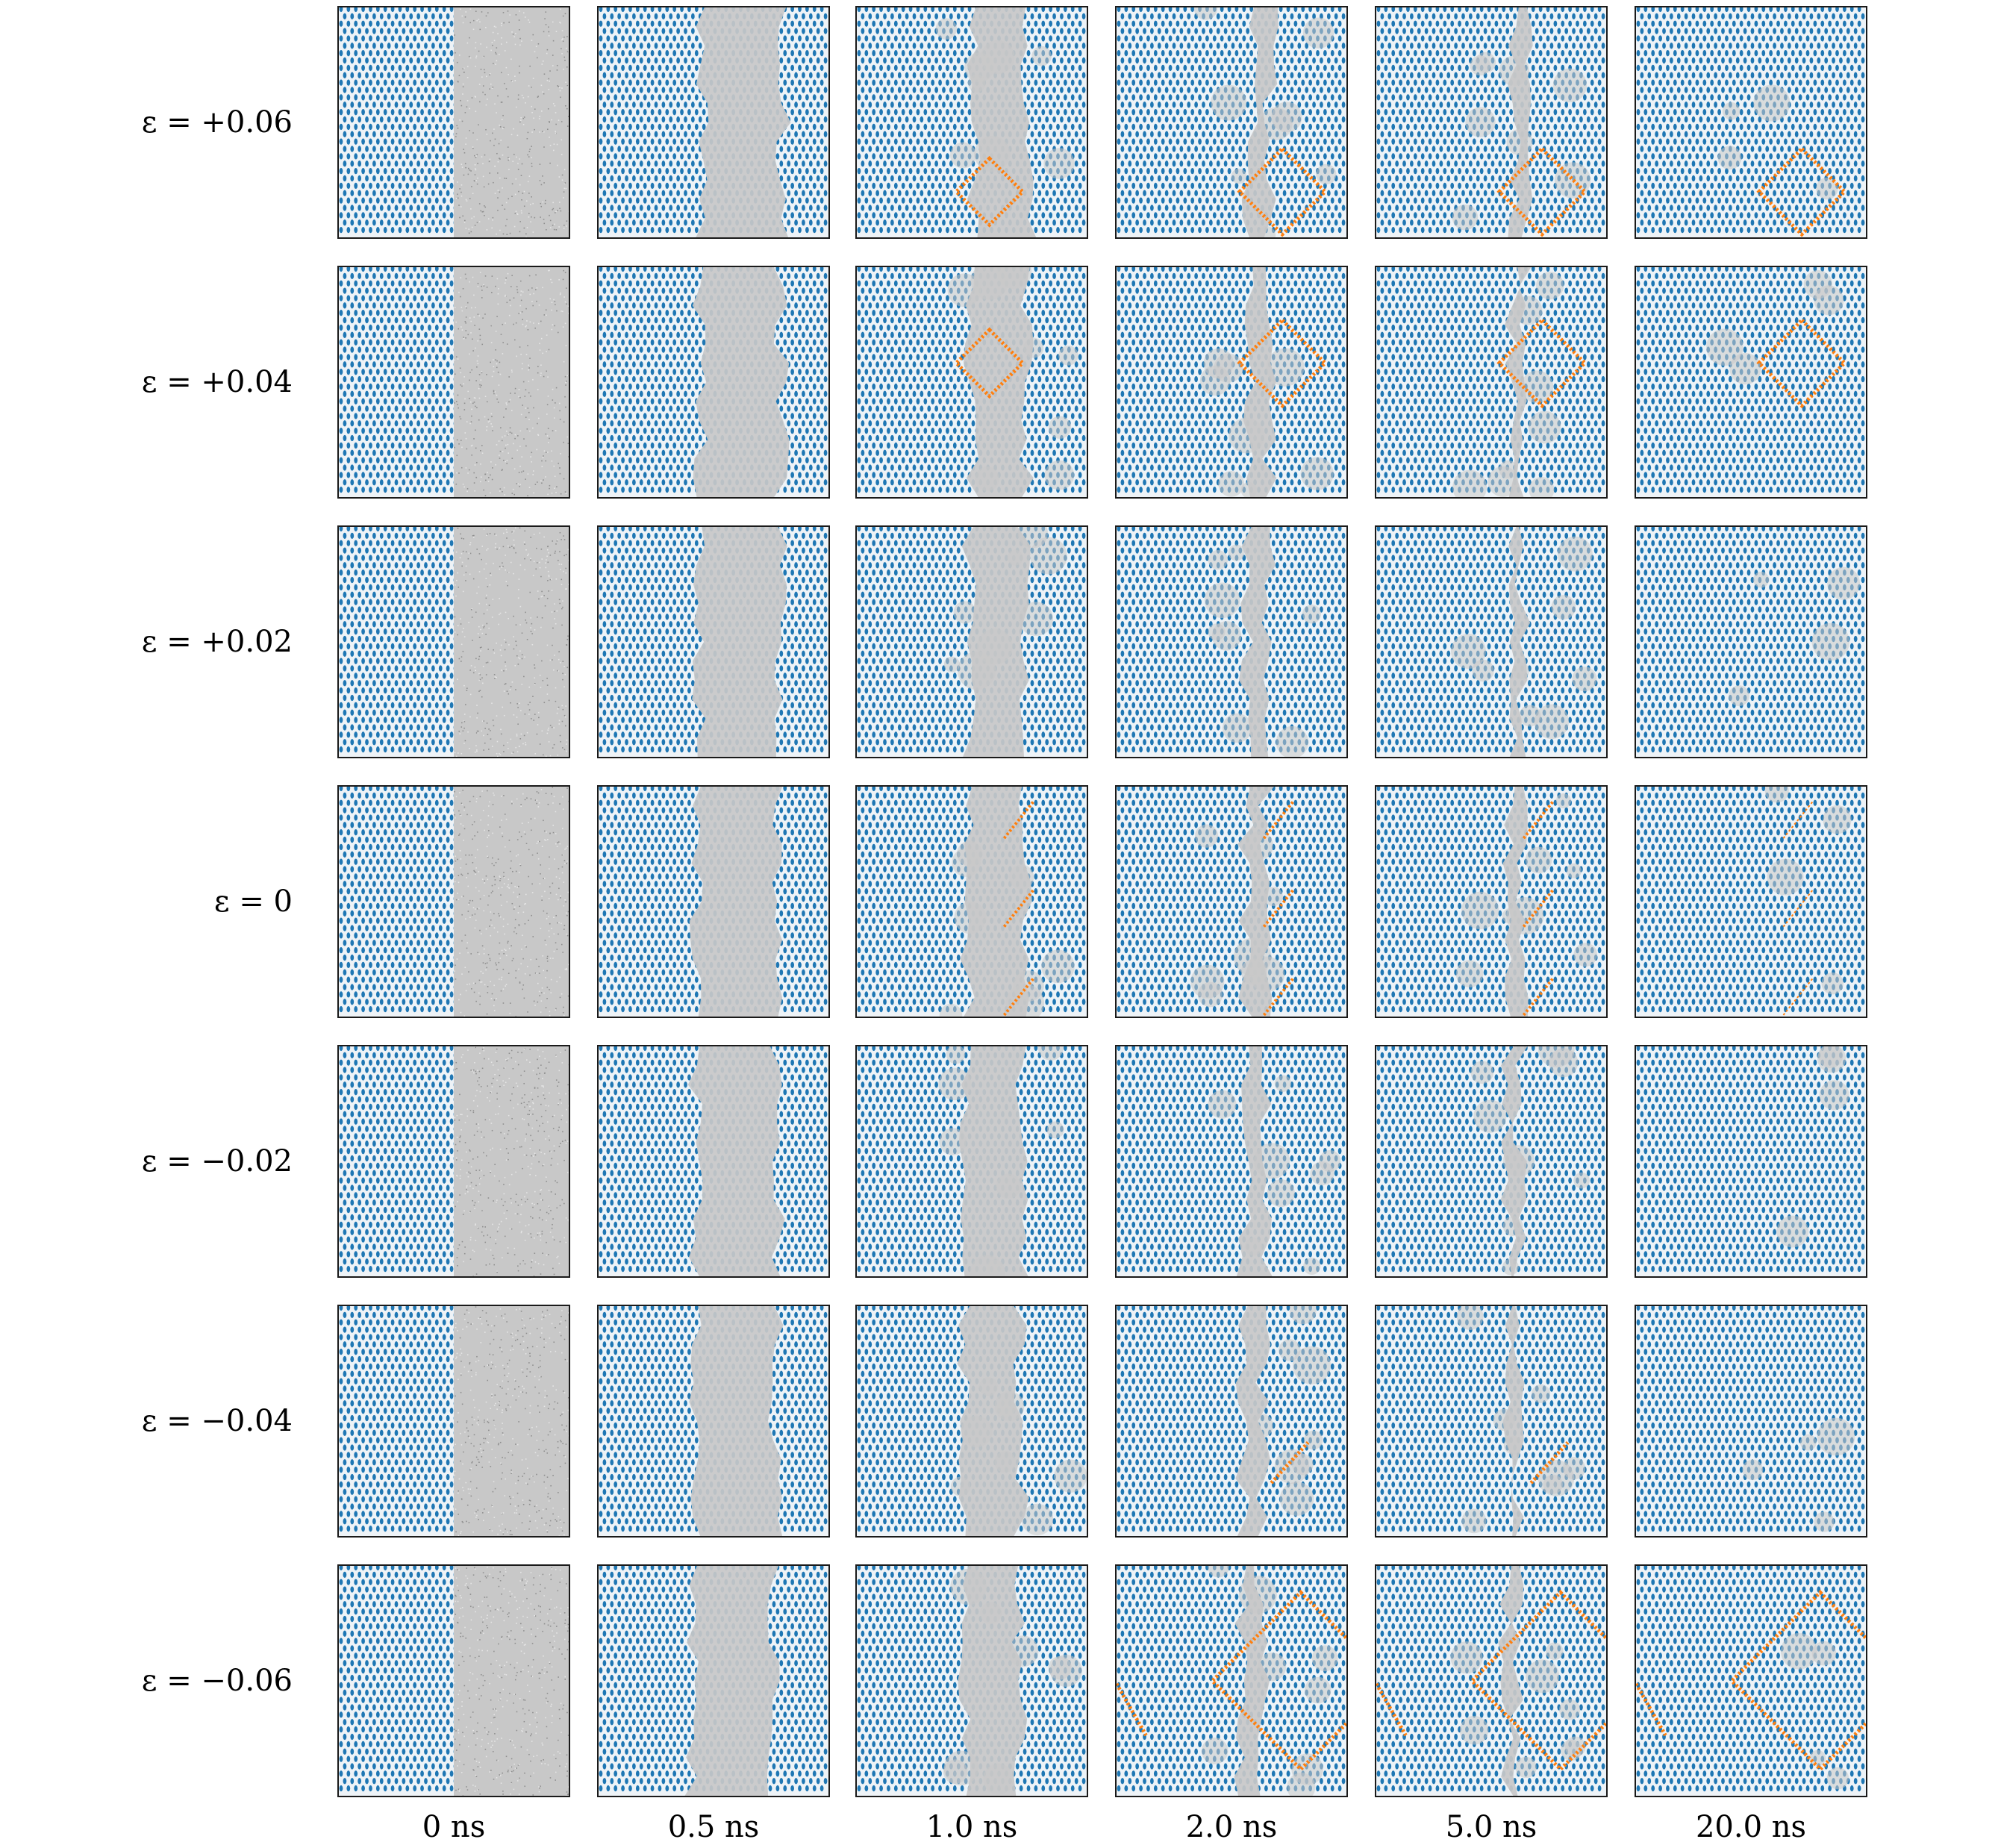  What do you see at coordinates (1751, 1827) in the screenshot?
I see `column-label-time: 20.0 ns` at bounding box center [1751, 1827].